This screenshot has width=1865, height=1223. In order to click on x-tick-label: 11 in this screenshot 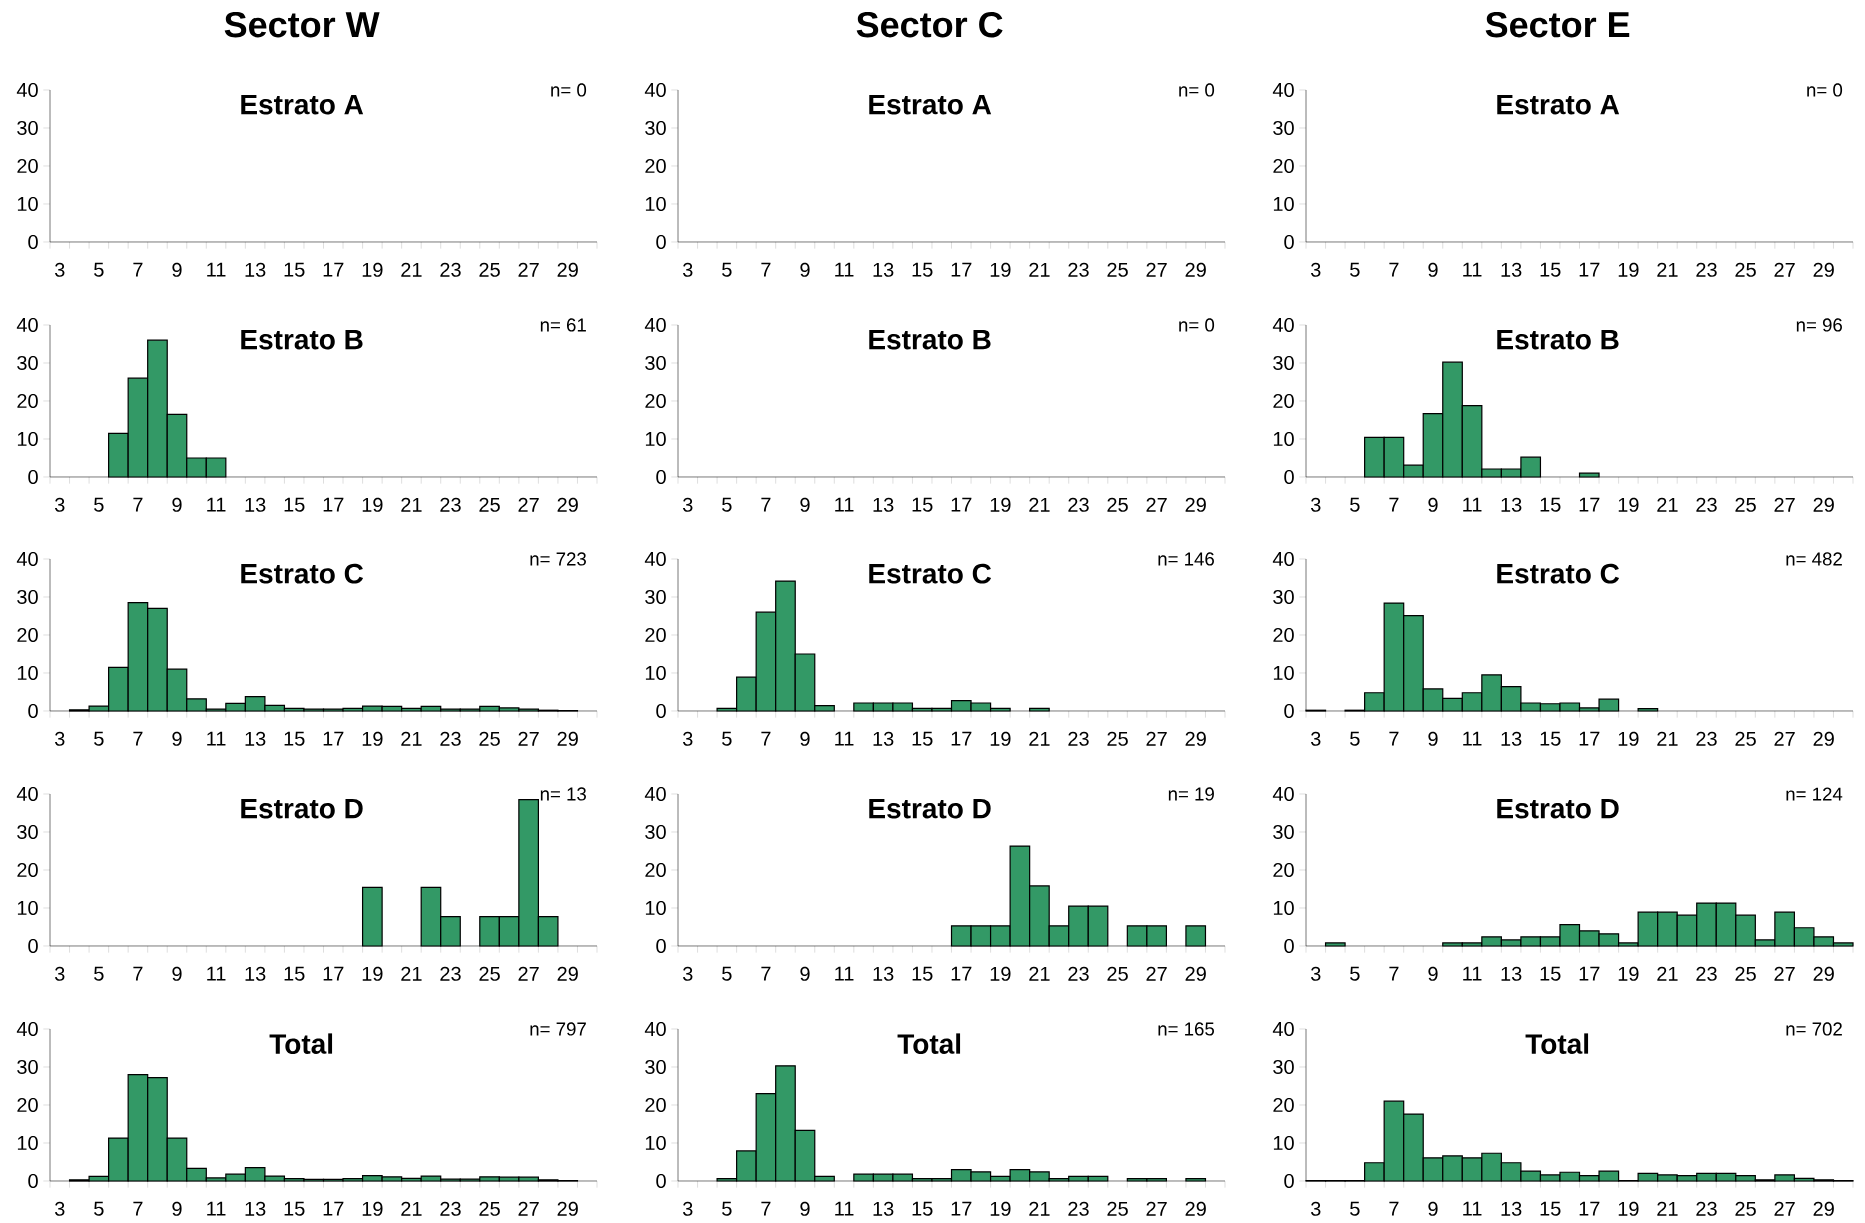, I will do `click(844, 504)`.